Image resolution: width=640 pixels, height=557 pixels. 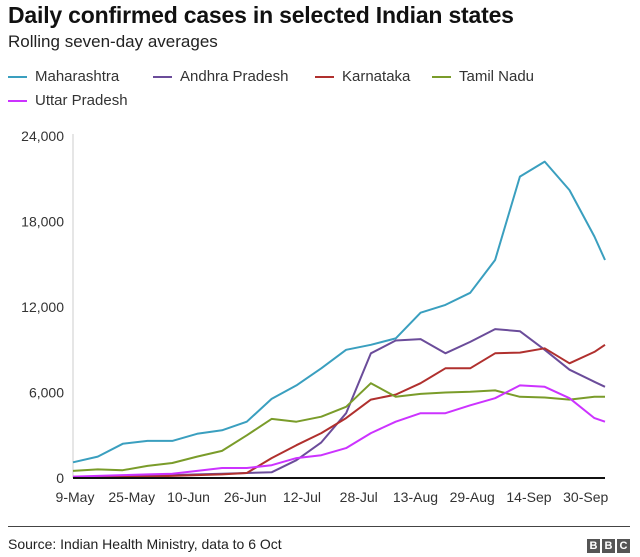 I want to click on y-tick-label: 12,000, so click(x=42, y=307).